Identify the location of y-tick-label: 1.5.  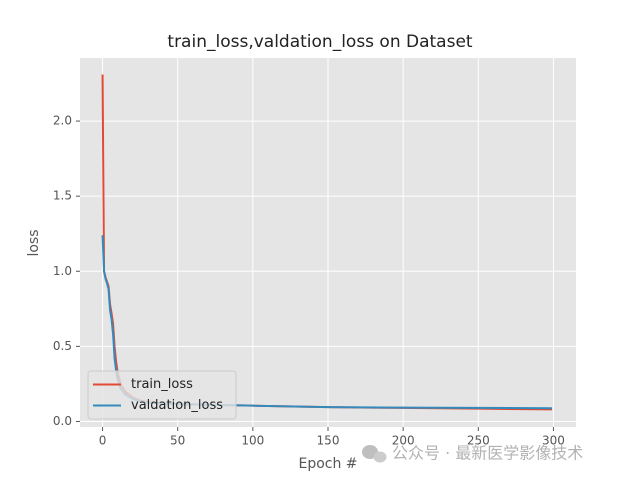
(62, 196).